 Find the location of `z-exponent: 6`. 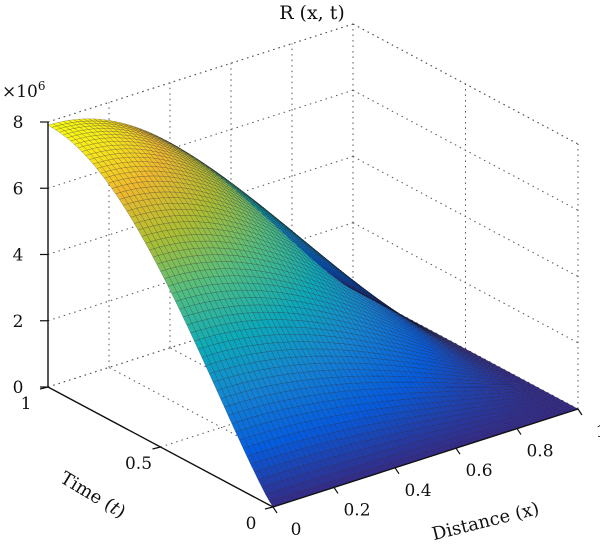

z-exponent: 6 is located at coordinates (42, 86).